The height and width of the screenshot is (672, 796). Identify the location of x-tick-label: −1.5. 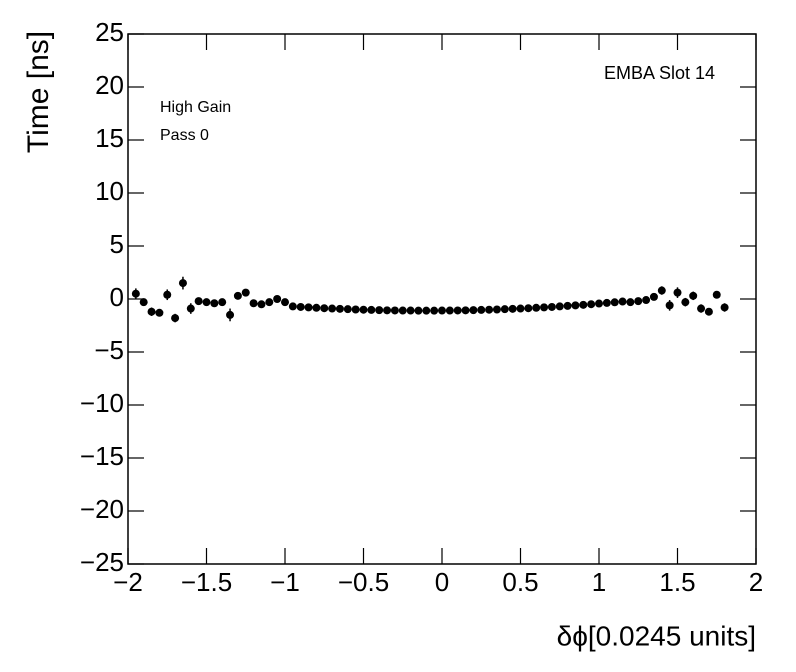
(206, 582).